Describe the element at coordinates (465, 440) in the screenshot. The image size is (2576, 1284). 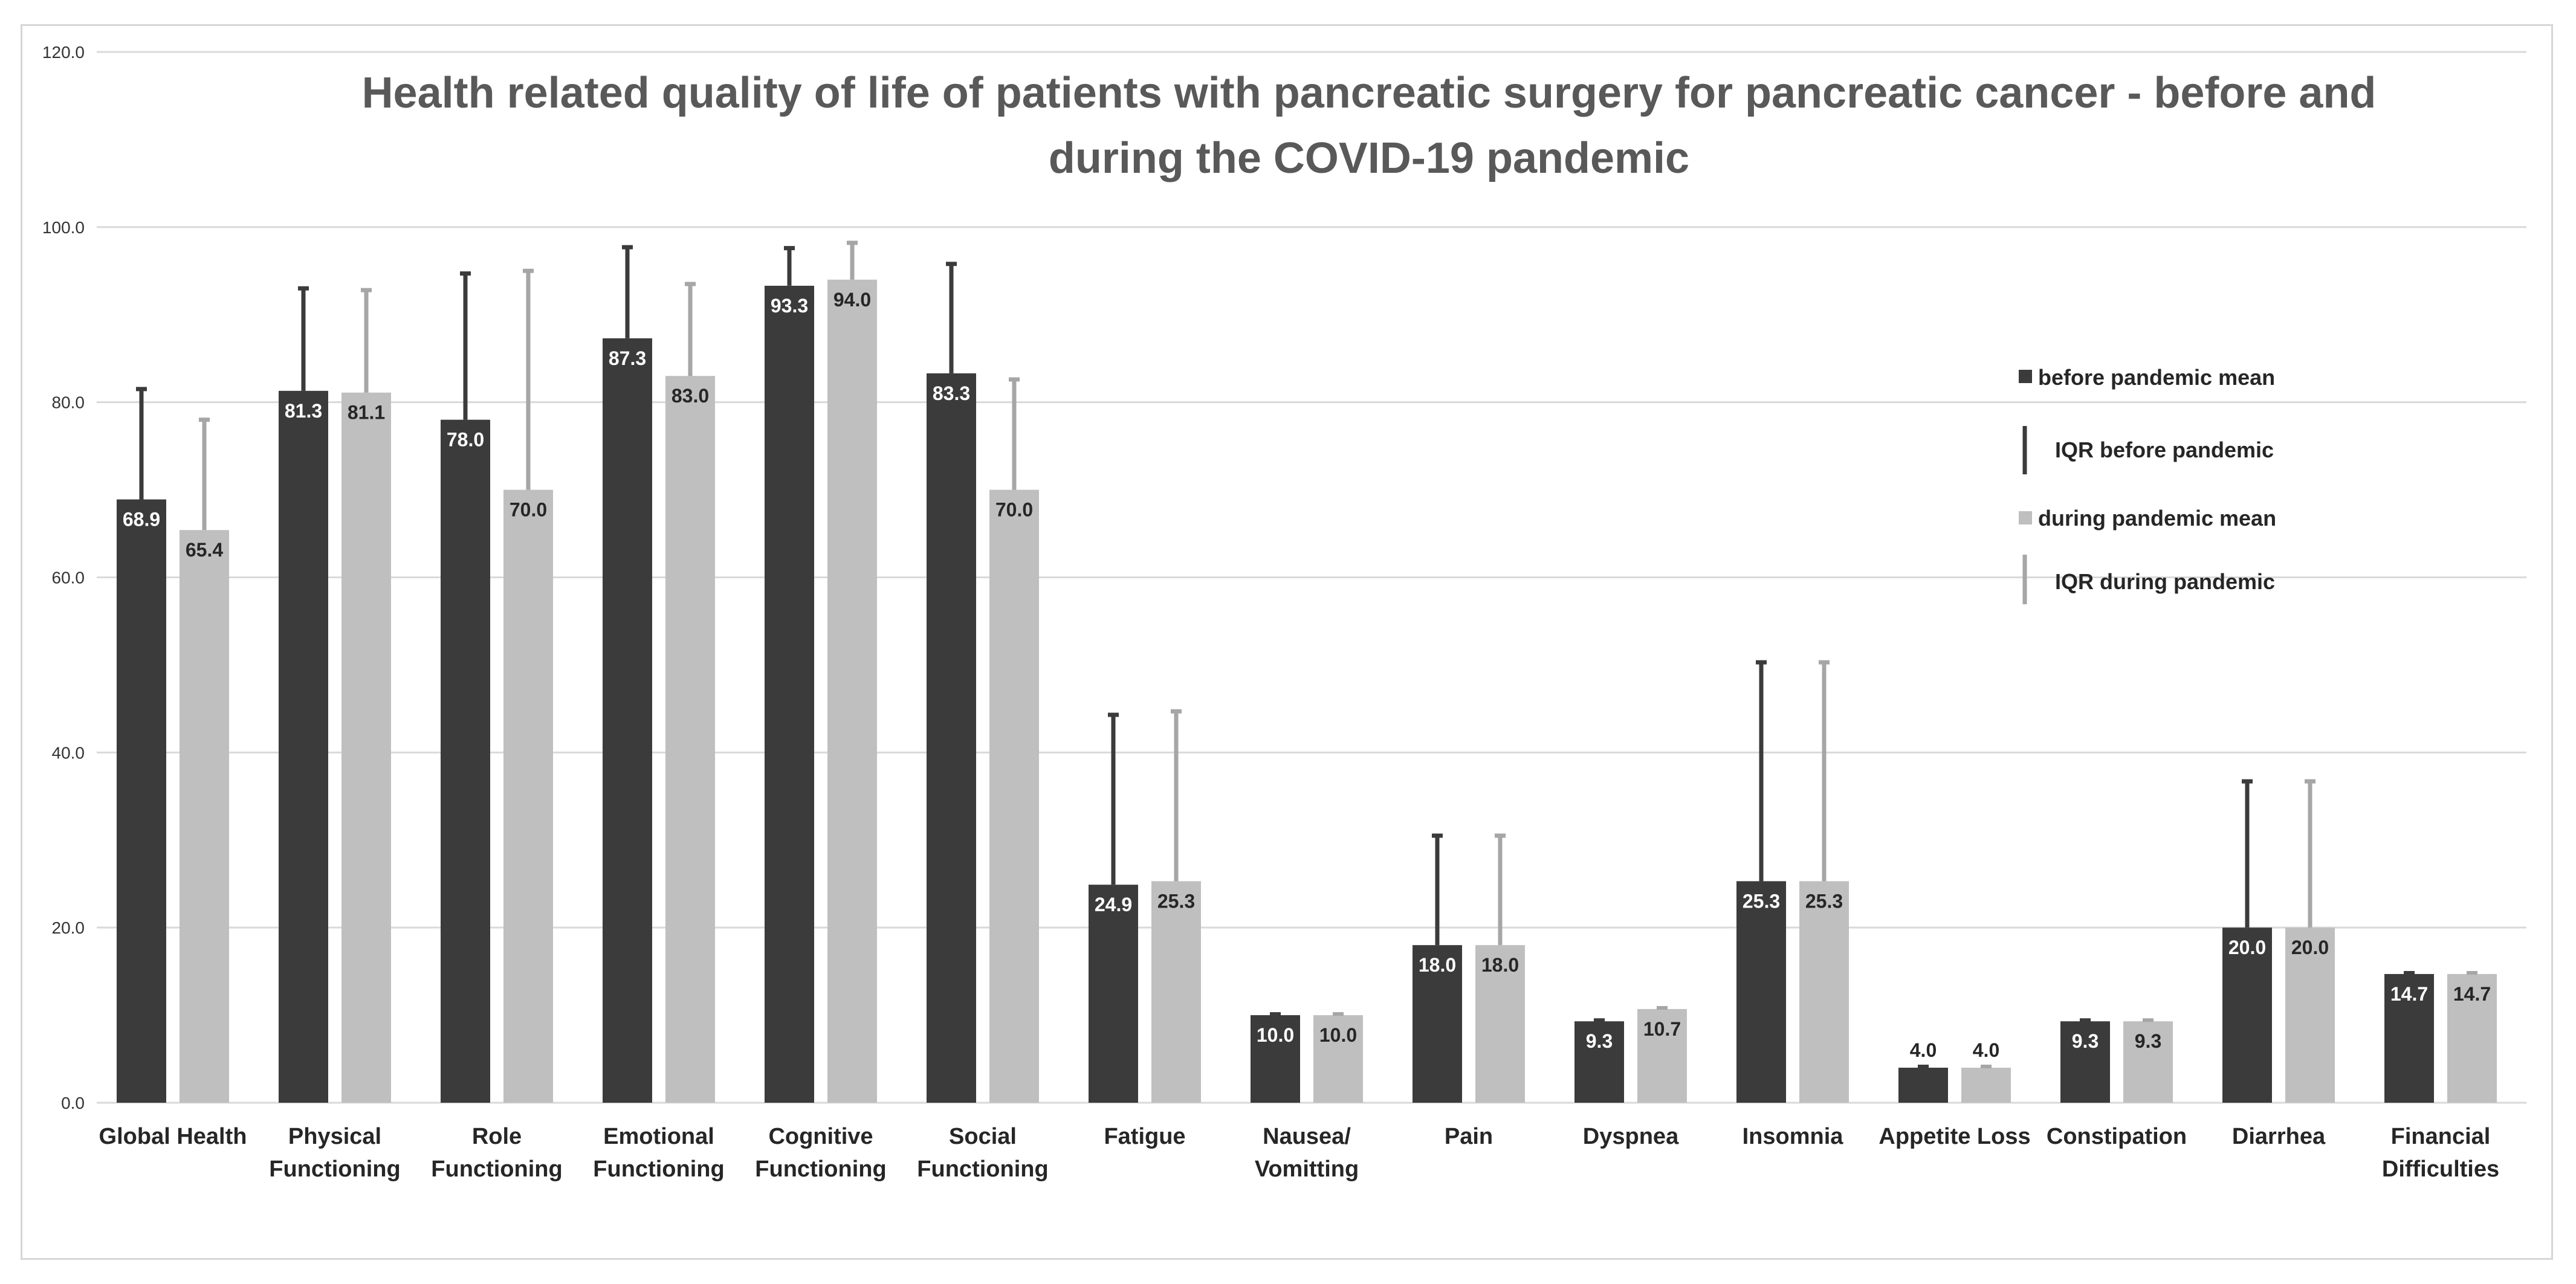
I see `data-label: 78.0` at that location.